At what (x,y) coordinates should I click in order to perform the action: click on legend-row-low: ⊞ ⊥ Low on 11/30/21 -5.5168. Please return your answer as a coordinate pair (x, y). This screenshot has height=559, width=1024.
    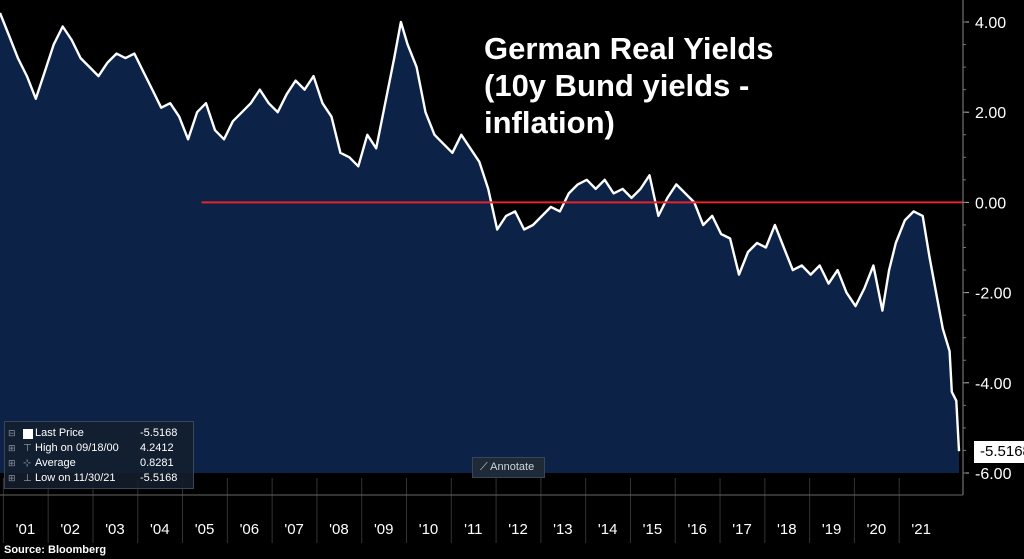
    Looking at the image, I should click on (99, 478).